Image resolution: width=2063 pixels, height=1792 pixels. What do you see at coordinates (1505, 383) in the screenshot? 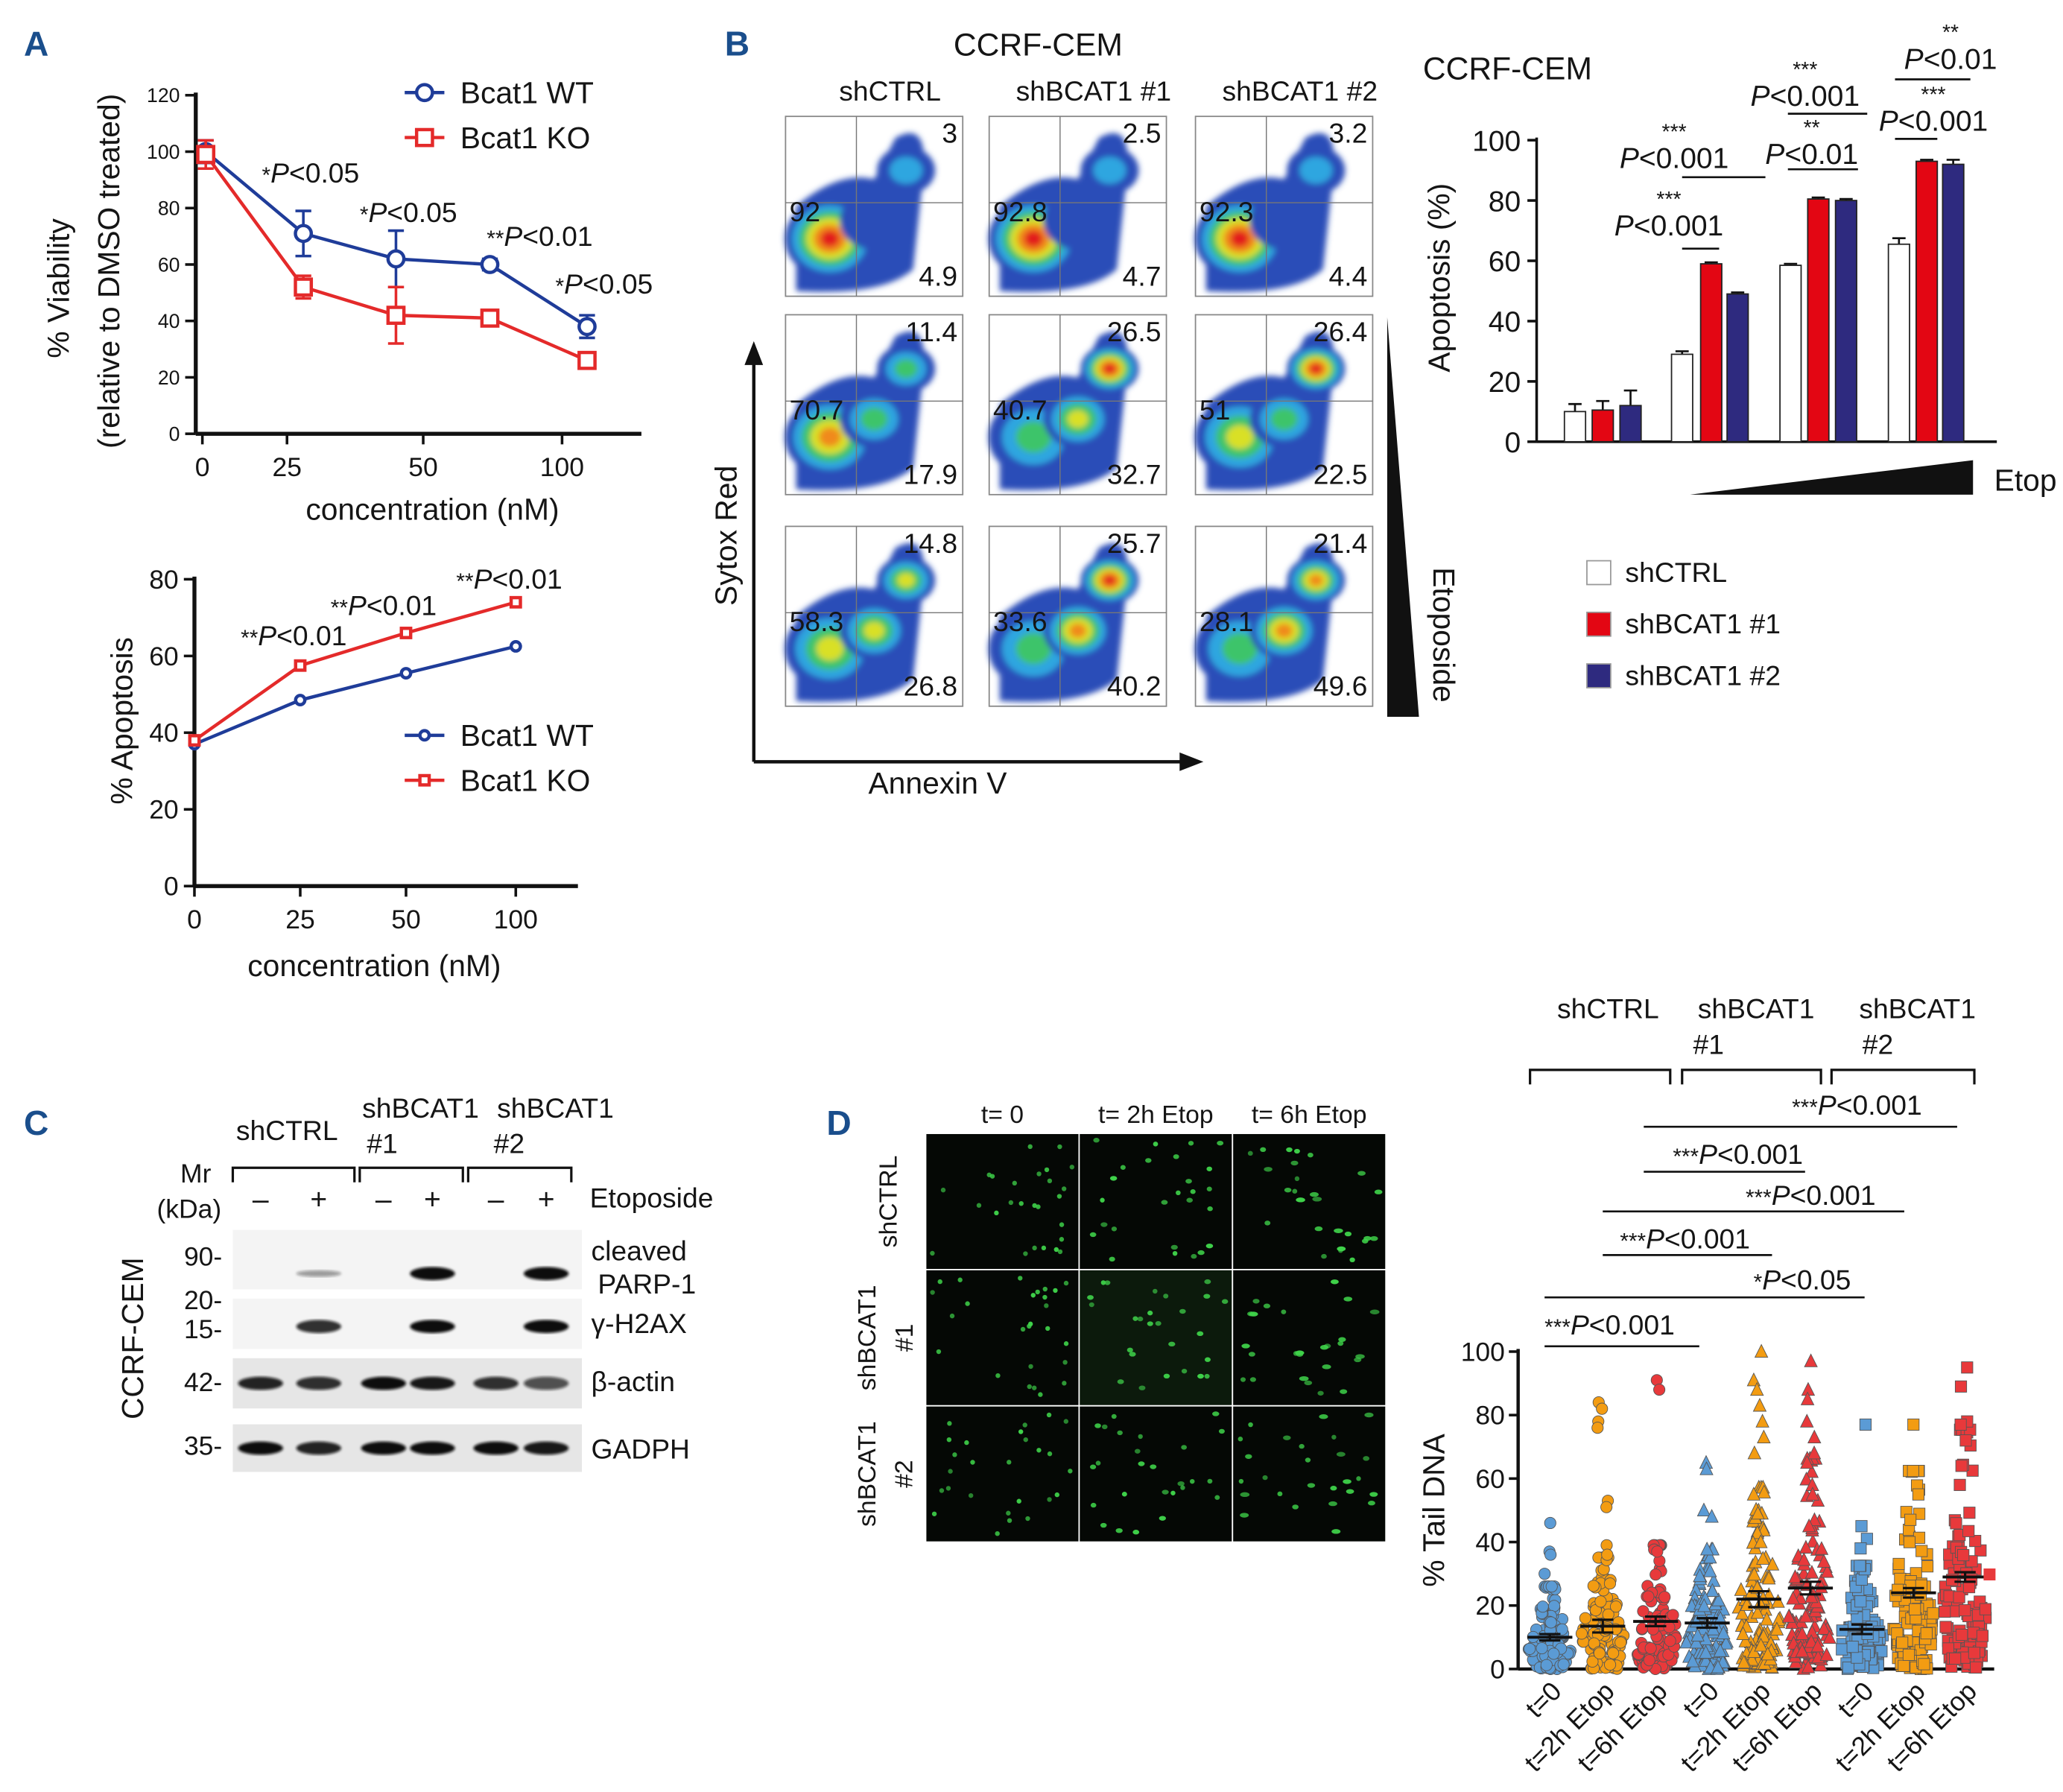
I see `y-tick-label: 20` at bounding box center [1505, 383].